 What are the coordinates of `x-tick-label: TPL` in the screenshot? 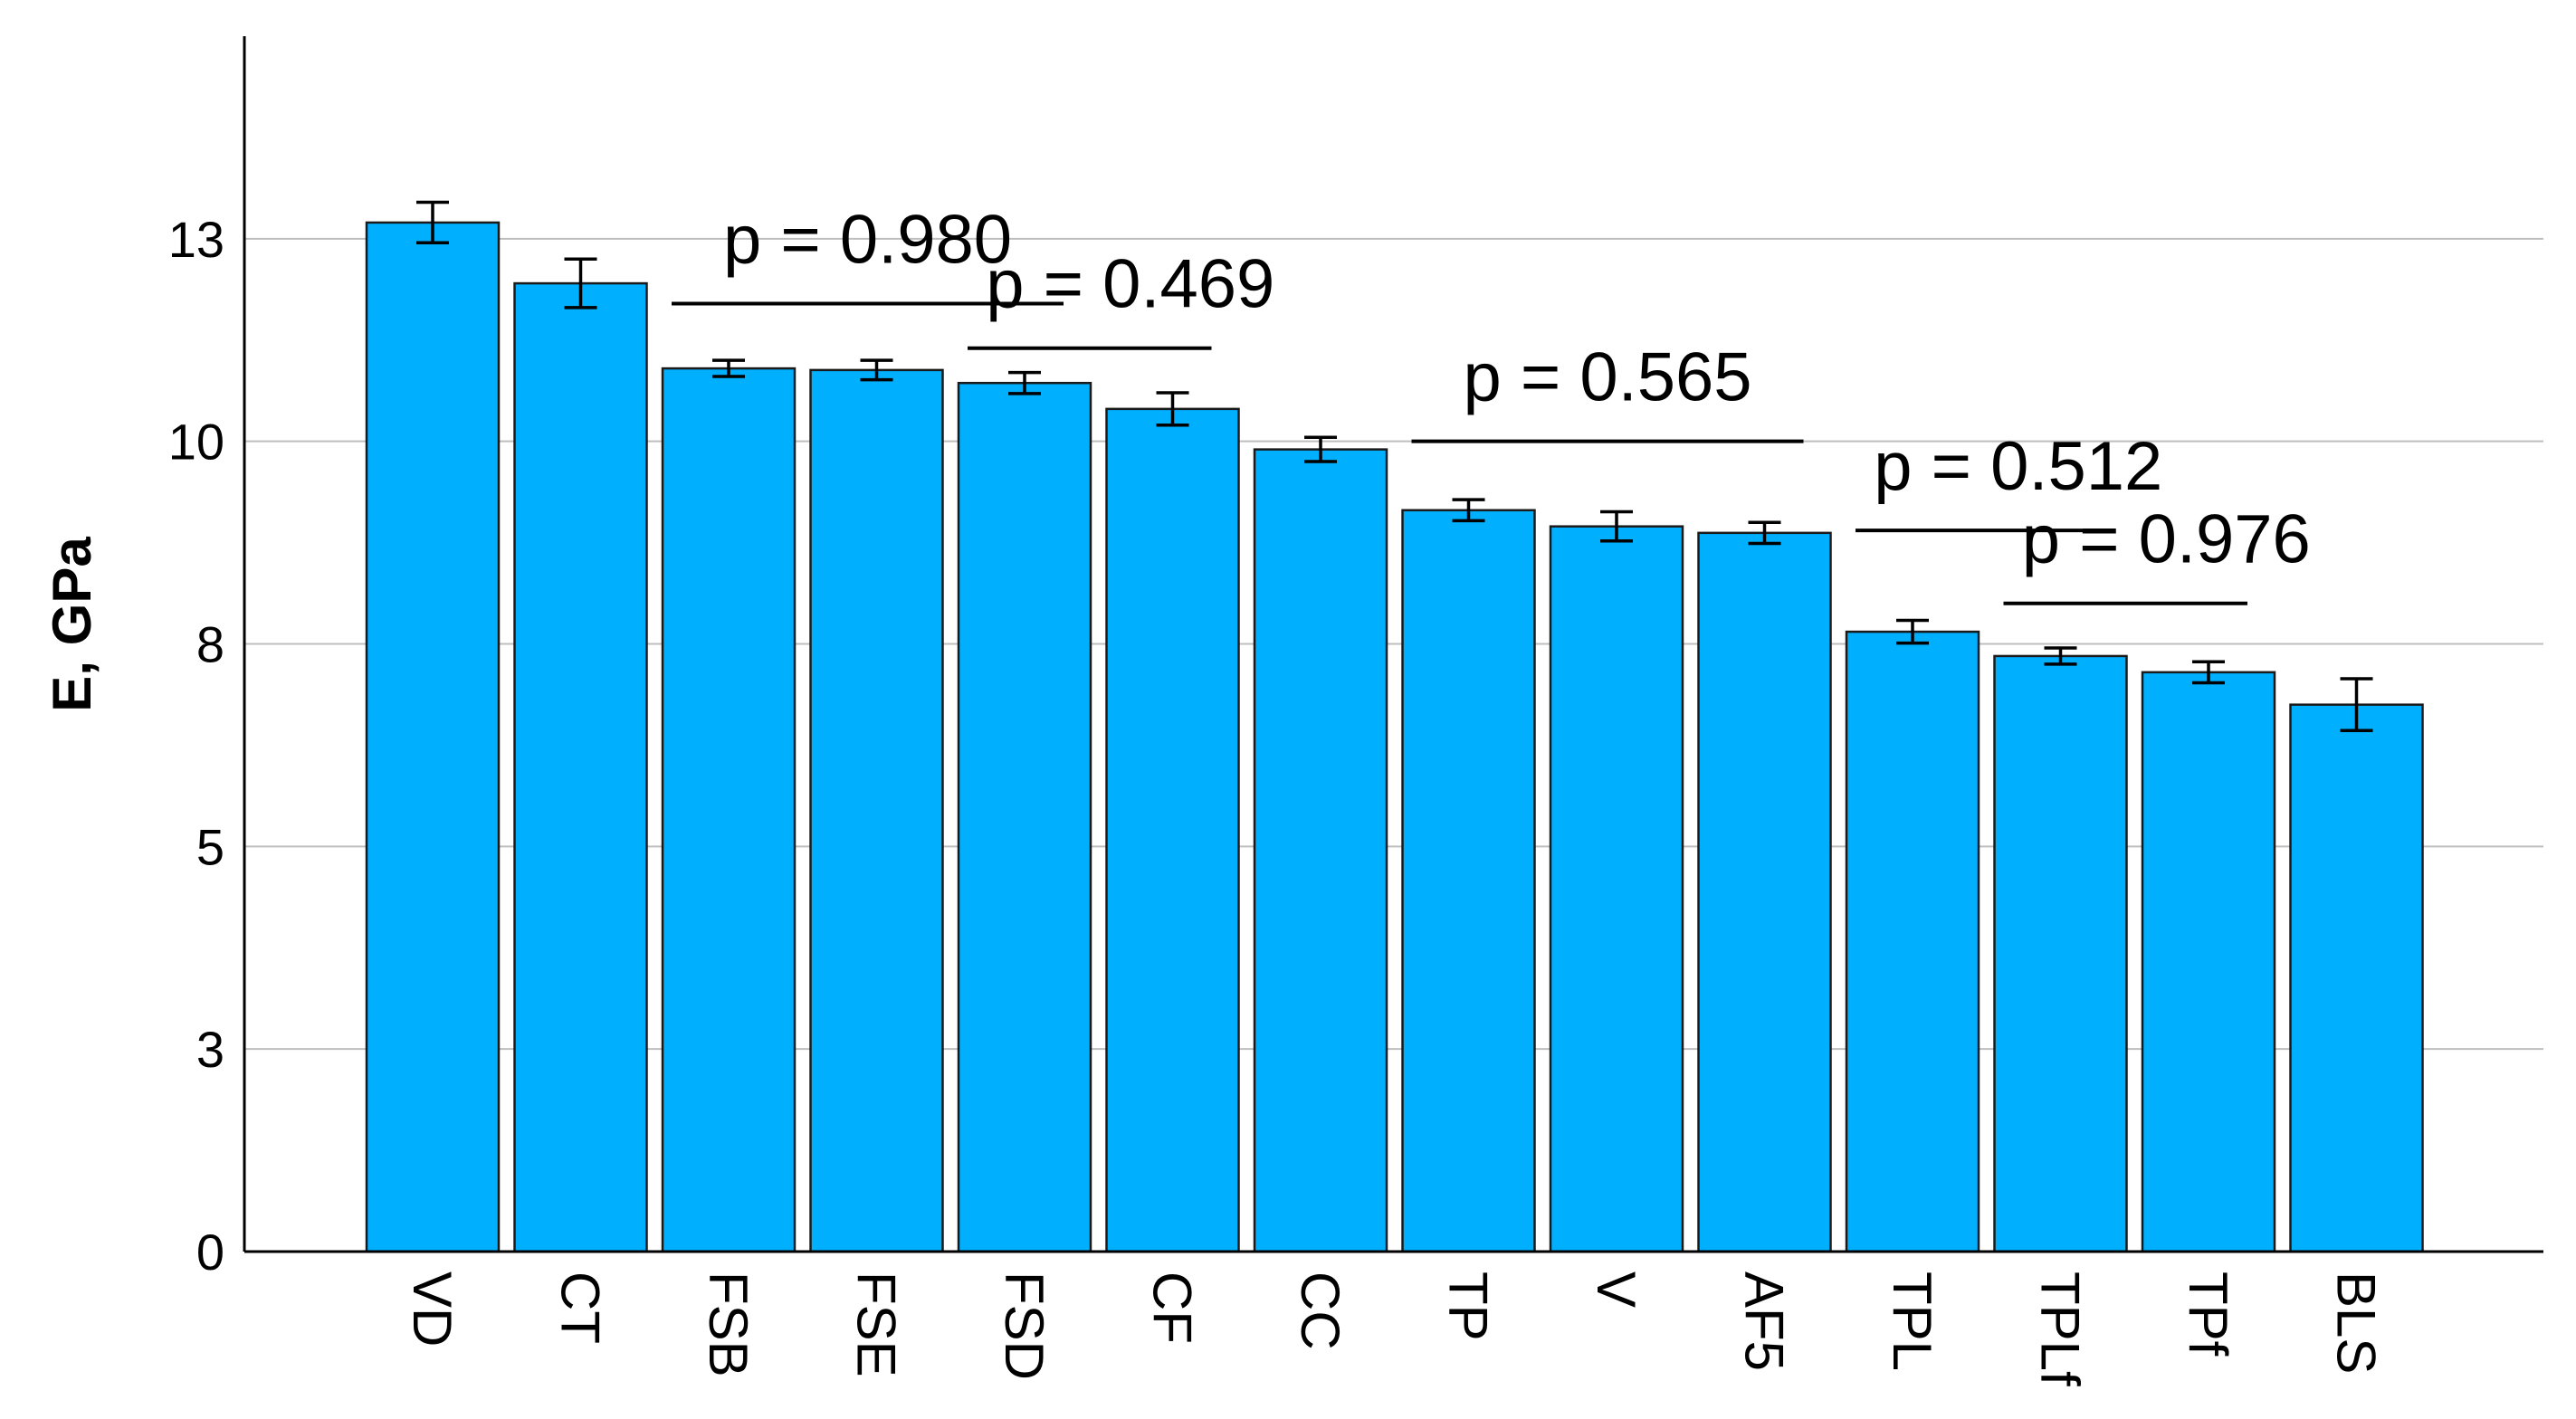 It's located at (1912, 1321).